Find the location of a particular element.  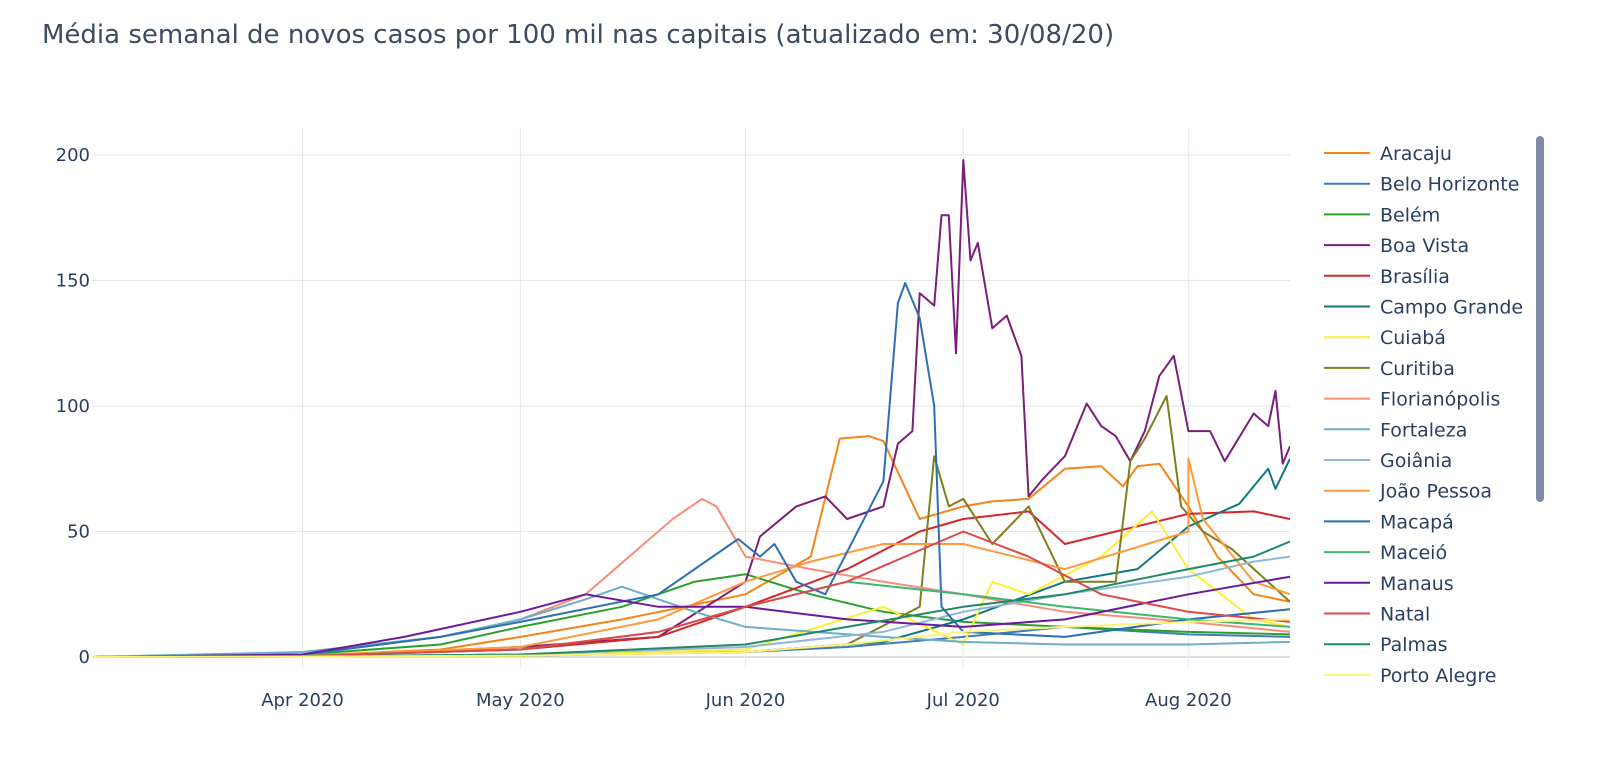

legend-label: Belo Horizonte is located at coordinates (1449, 185).